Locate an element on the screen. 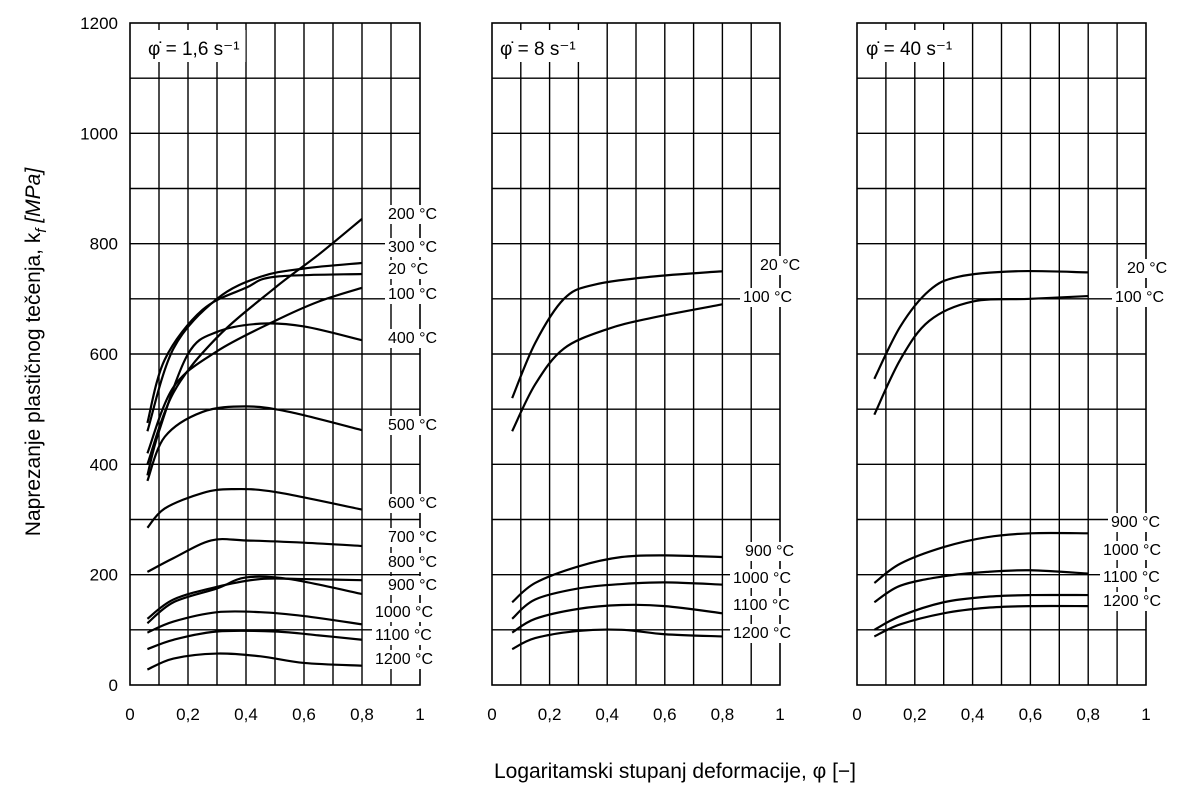 The image size is (1183, 787). series-300c: 300 °C is located at coordinates (293, 335).